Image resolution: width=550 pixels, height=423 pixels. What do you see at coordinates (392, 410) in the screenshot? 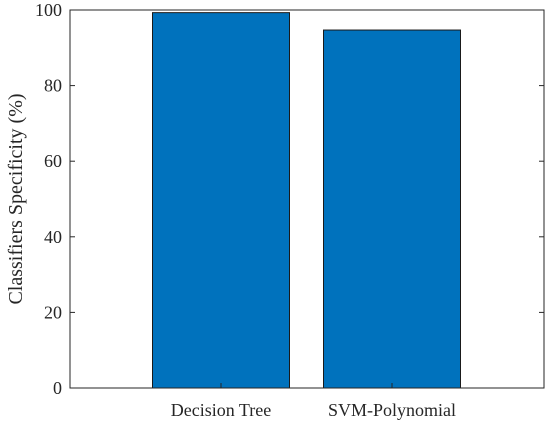
I see `x-tick-label: SVM-Polynomial` at bounding box center [392, 410].